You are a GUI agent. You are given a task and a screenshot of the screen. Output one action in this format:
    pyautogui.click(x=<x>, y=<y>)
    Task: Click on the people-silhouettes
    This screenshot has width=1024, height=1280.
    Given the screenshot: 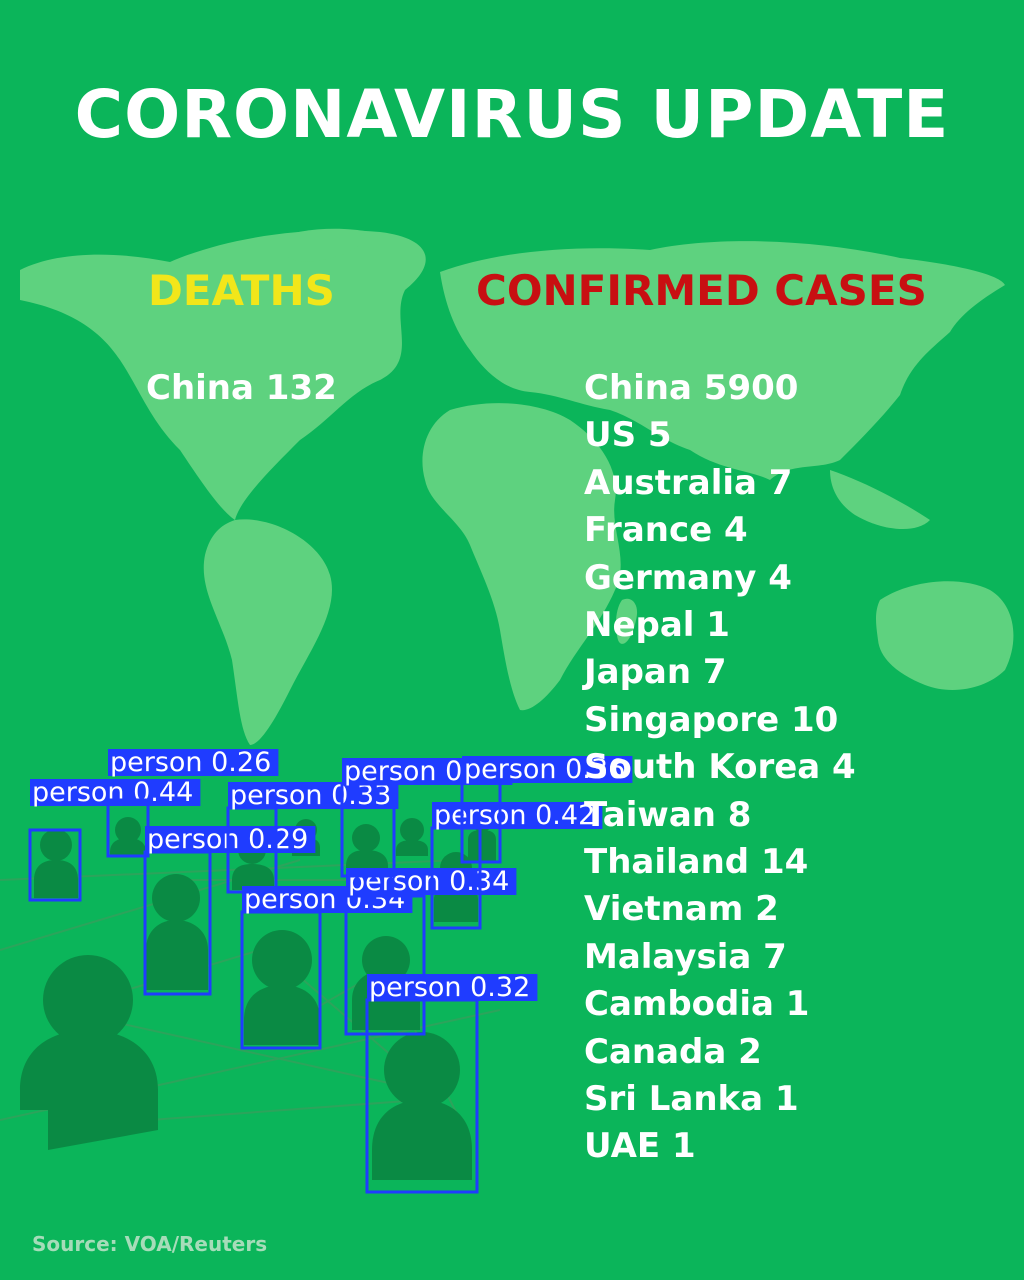 What is the action you would take?
    pyautogui.click(x=258, y=996)
    